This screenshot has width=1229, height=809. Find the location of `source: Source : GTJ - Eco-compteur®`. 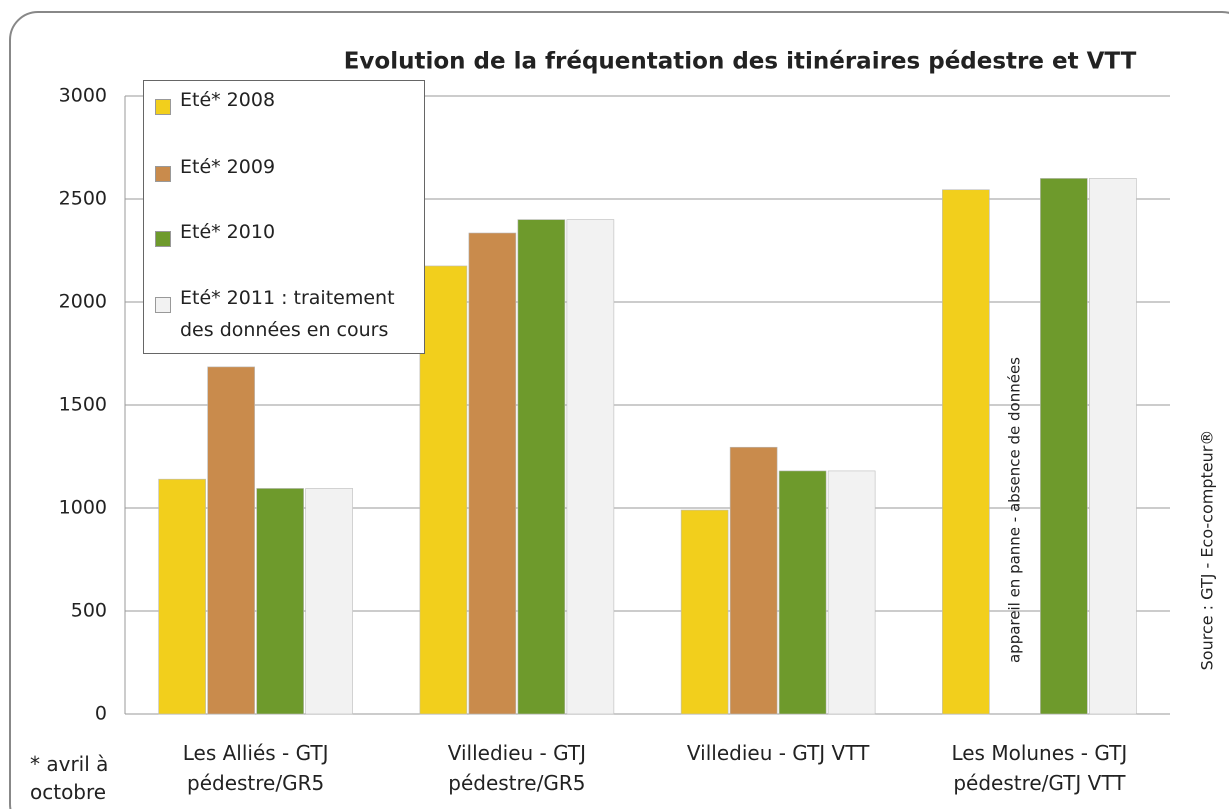

source: Source : GTJ - Eco-compteur® is located at coordinates (1207, 550).